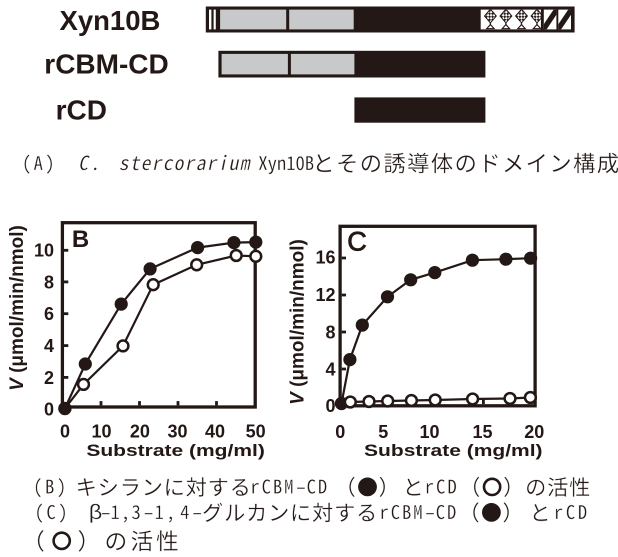 This screenshot has height=557, width=618. Describe the element at coordinates (357, 242) in the screenshot. I see `svg-text: C` at that location.